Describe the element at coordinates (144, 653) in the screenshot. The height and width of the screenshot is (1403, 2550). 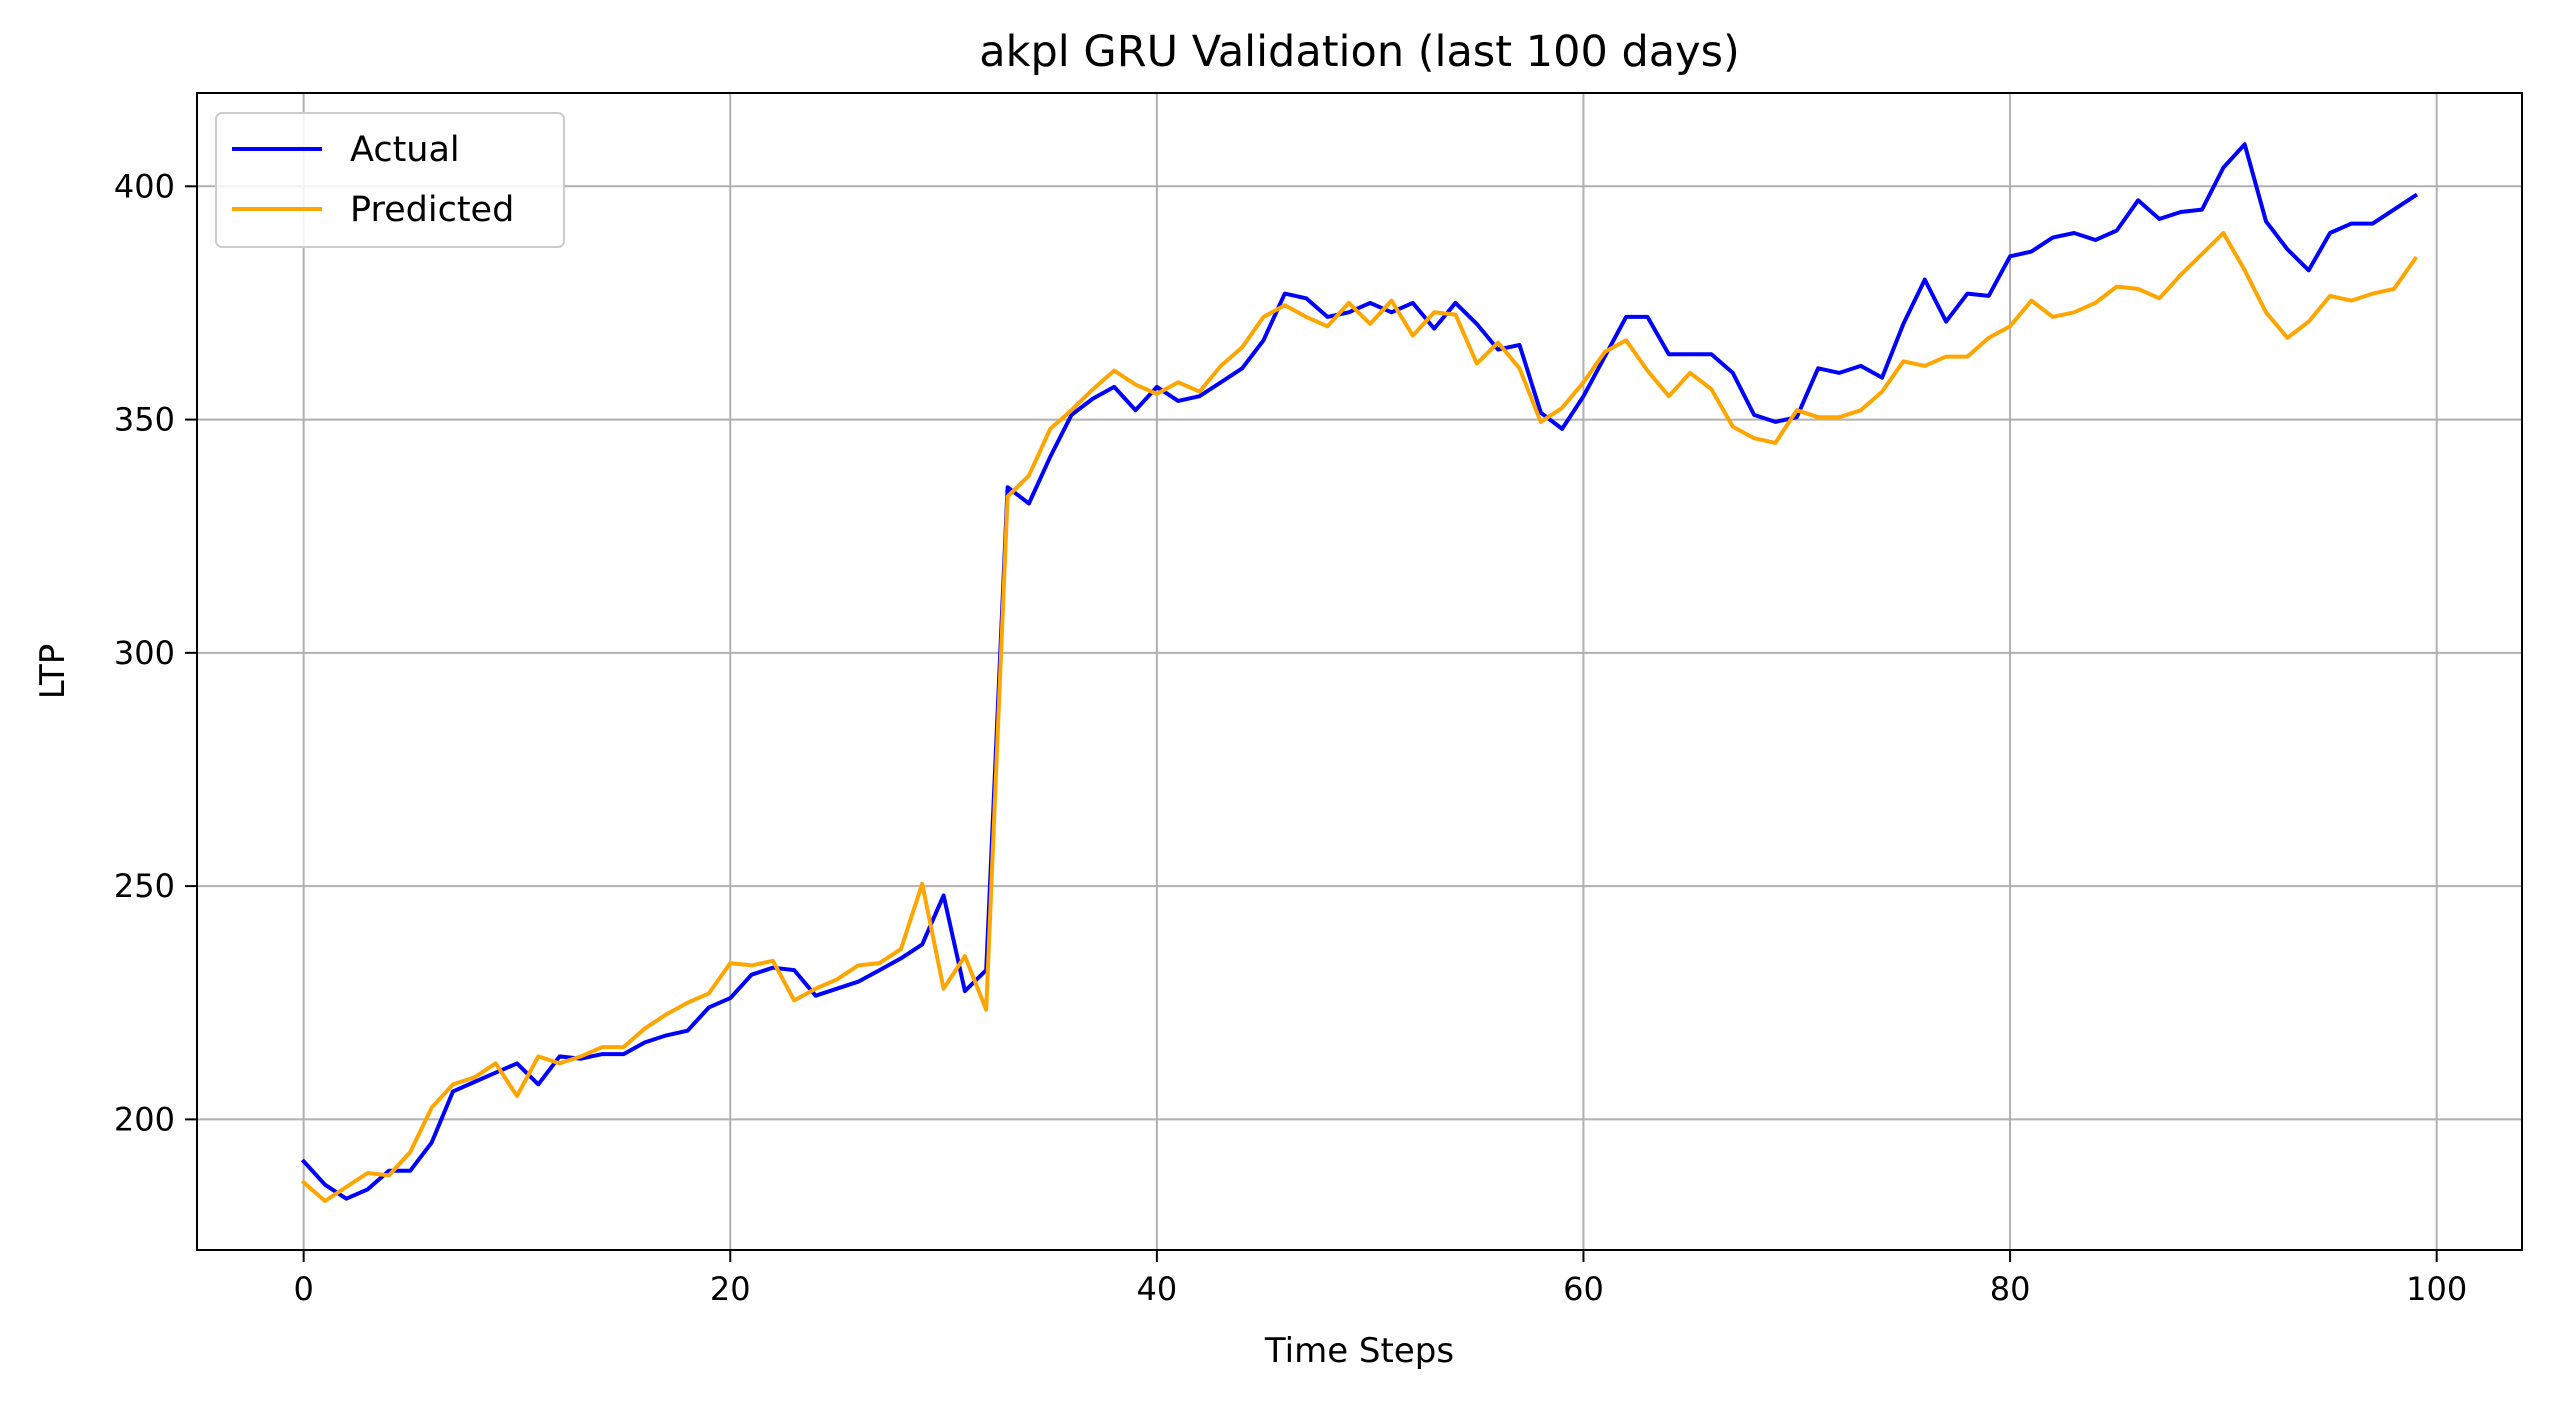
I see `y-tick-label: 300` at that location.